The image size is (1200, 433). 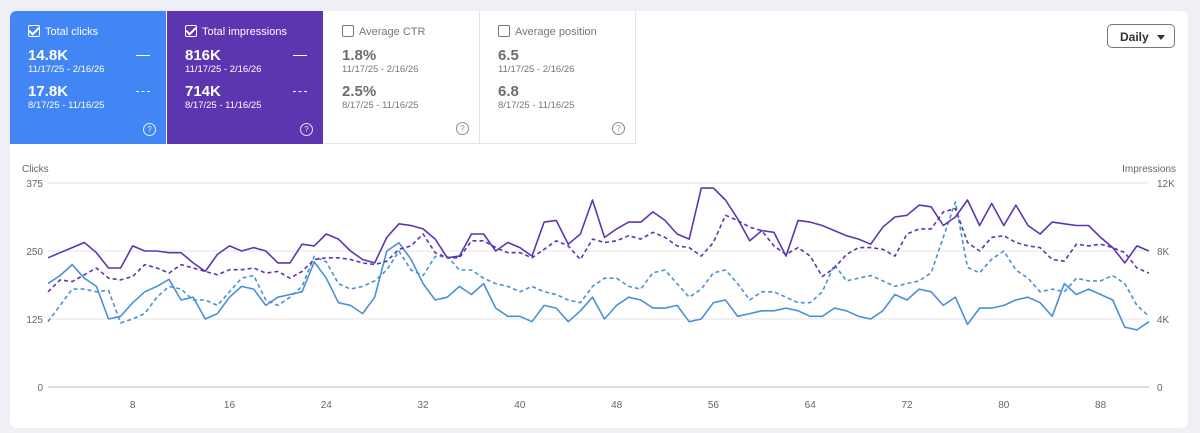 What do you see at coordinates (133, 405) in the screenshot?
I see `x-tick-label: 8` at bounding box center [133, 405].